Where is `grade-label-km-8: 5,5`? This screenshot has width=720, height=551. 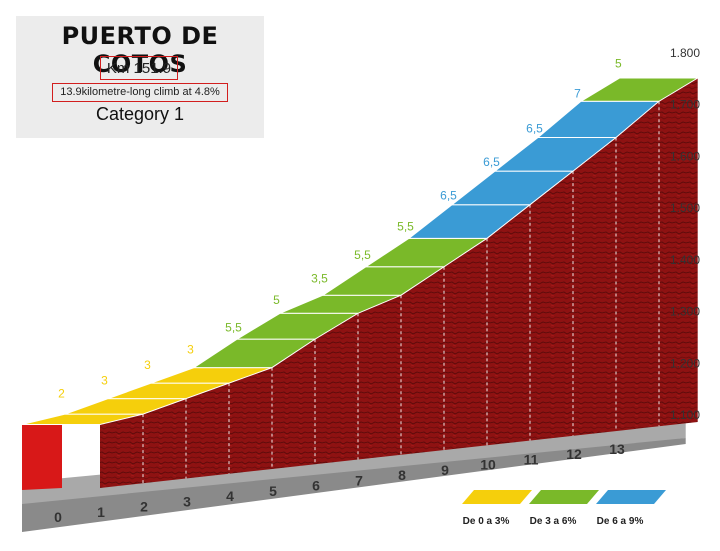
grade-label-km-8: 5,5 is located at coordinates (405, 227).